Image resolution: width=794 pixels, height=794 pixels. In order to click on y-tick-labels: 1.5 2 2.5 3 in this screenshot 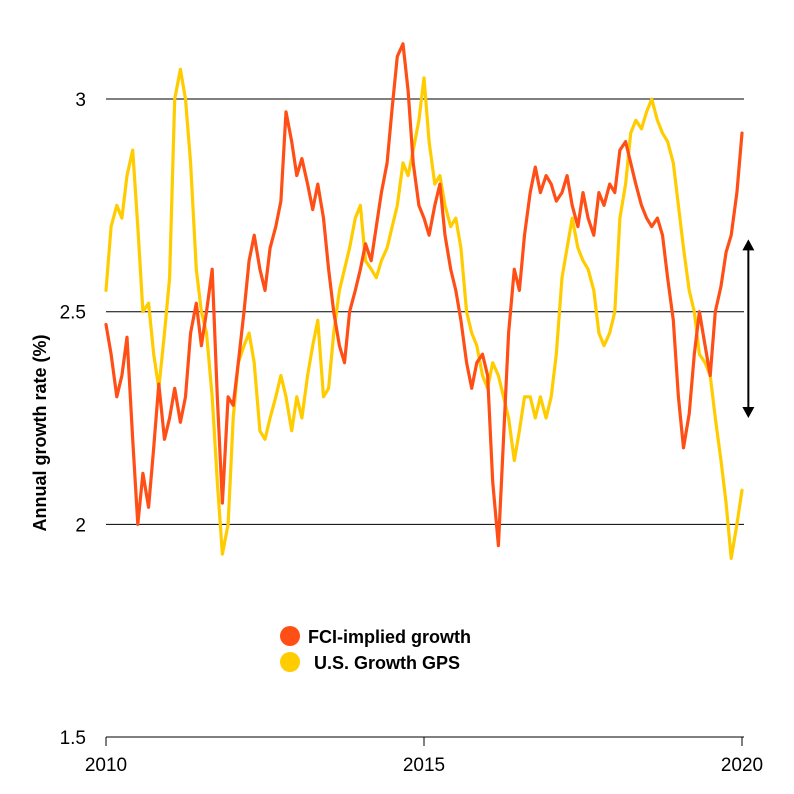, I will do `click(73, 419)`.